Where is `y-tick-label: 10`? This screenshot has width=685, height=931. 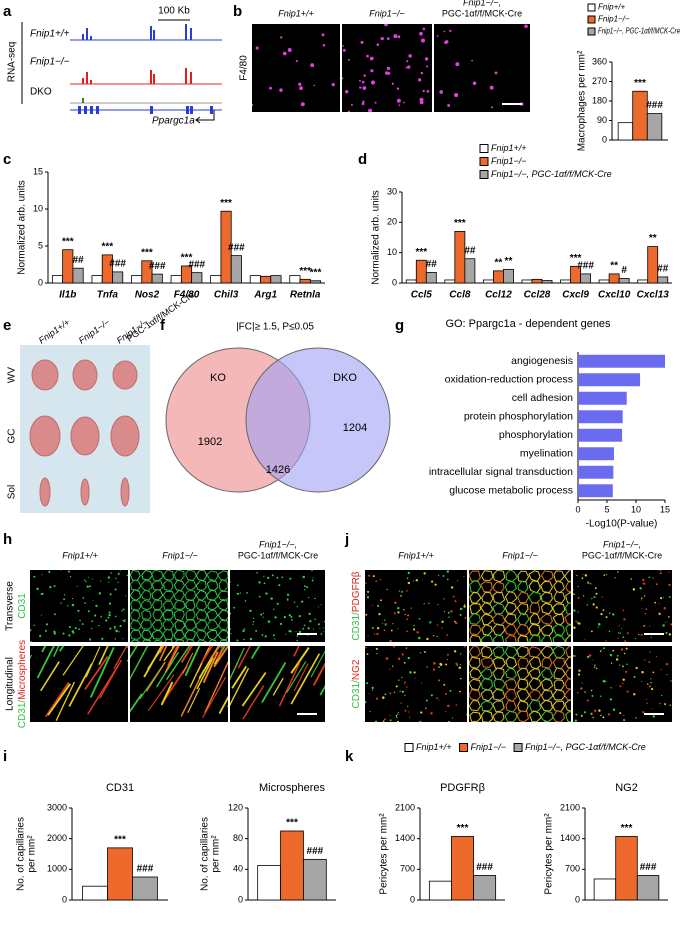 y-tick-label: 10 is located at coordinates (38, 208).